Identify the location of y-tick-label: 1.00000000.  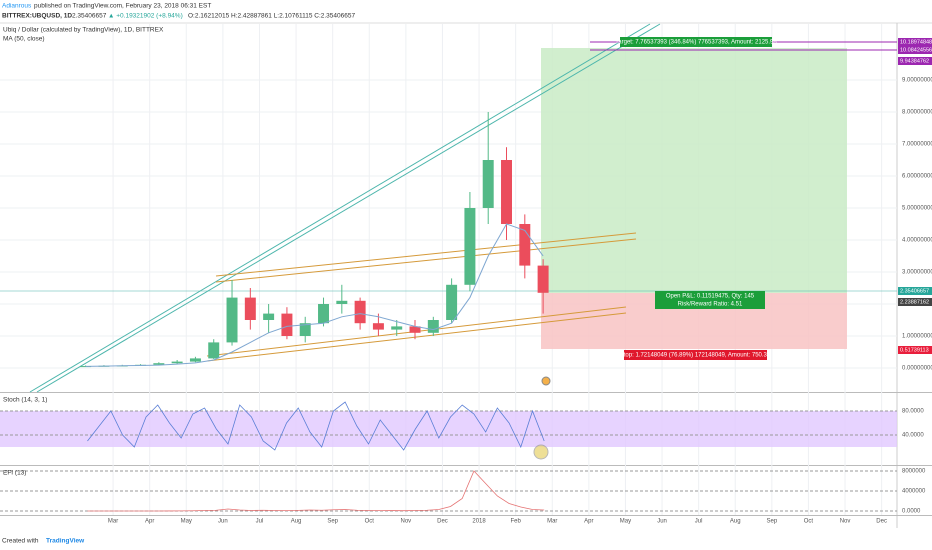
(917, 337).